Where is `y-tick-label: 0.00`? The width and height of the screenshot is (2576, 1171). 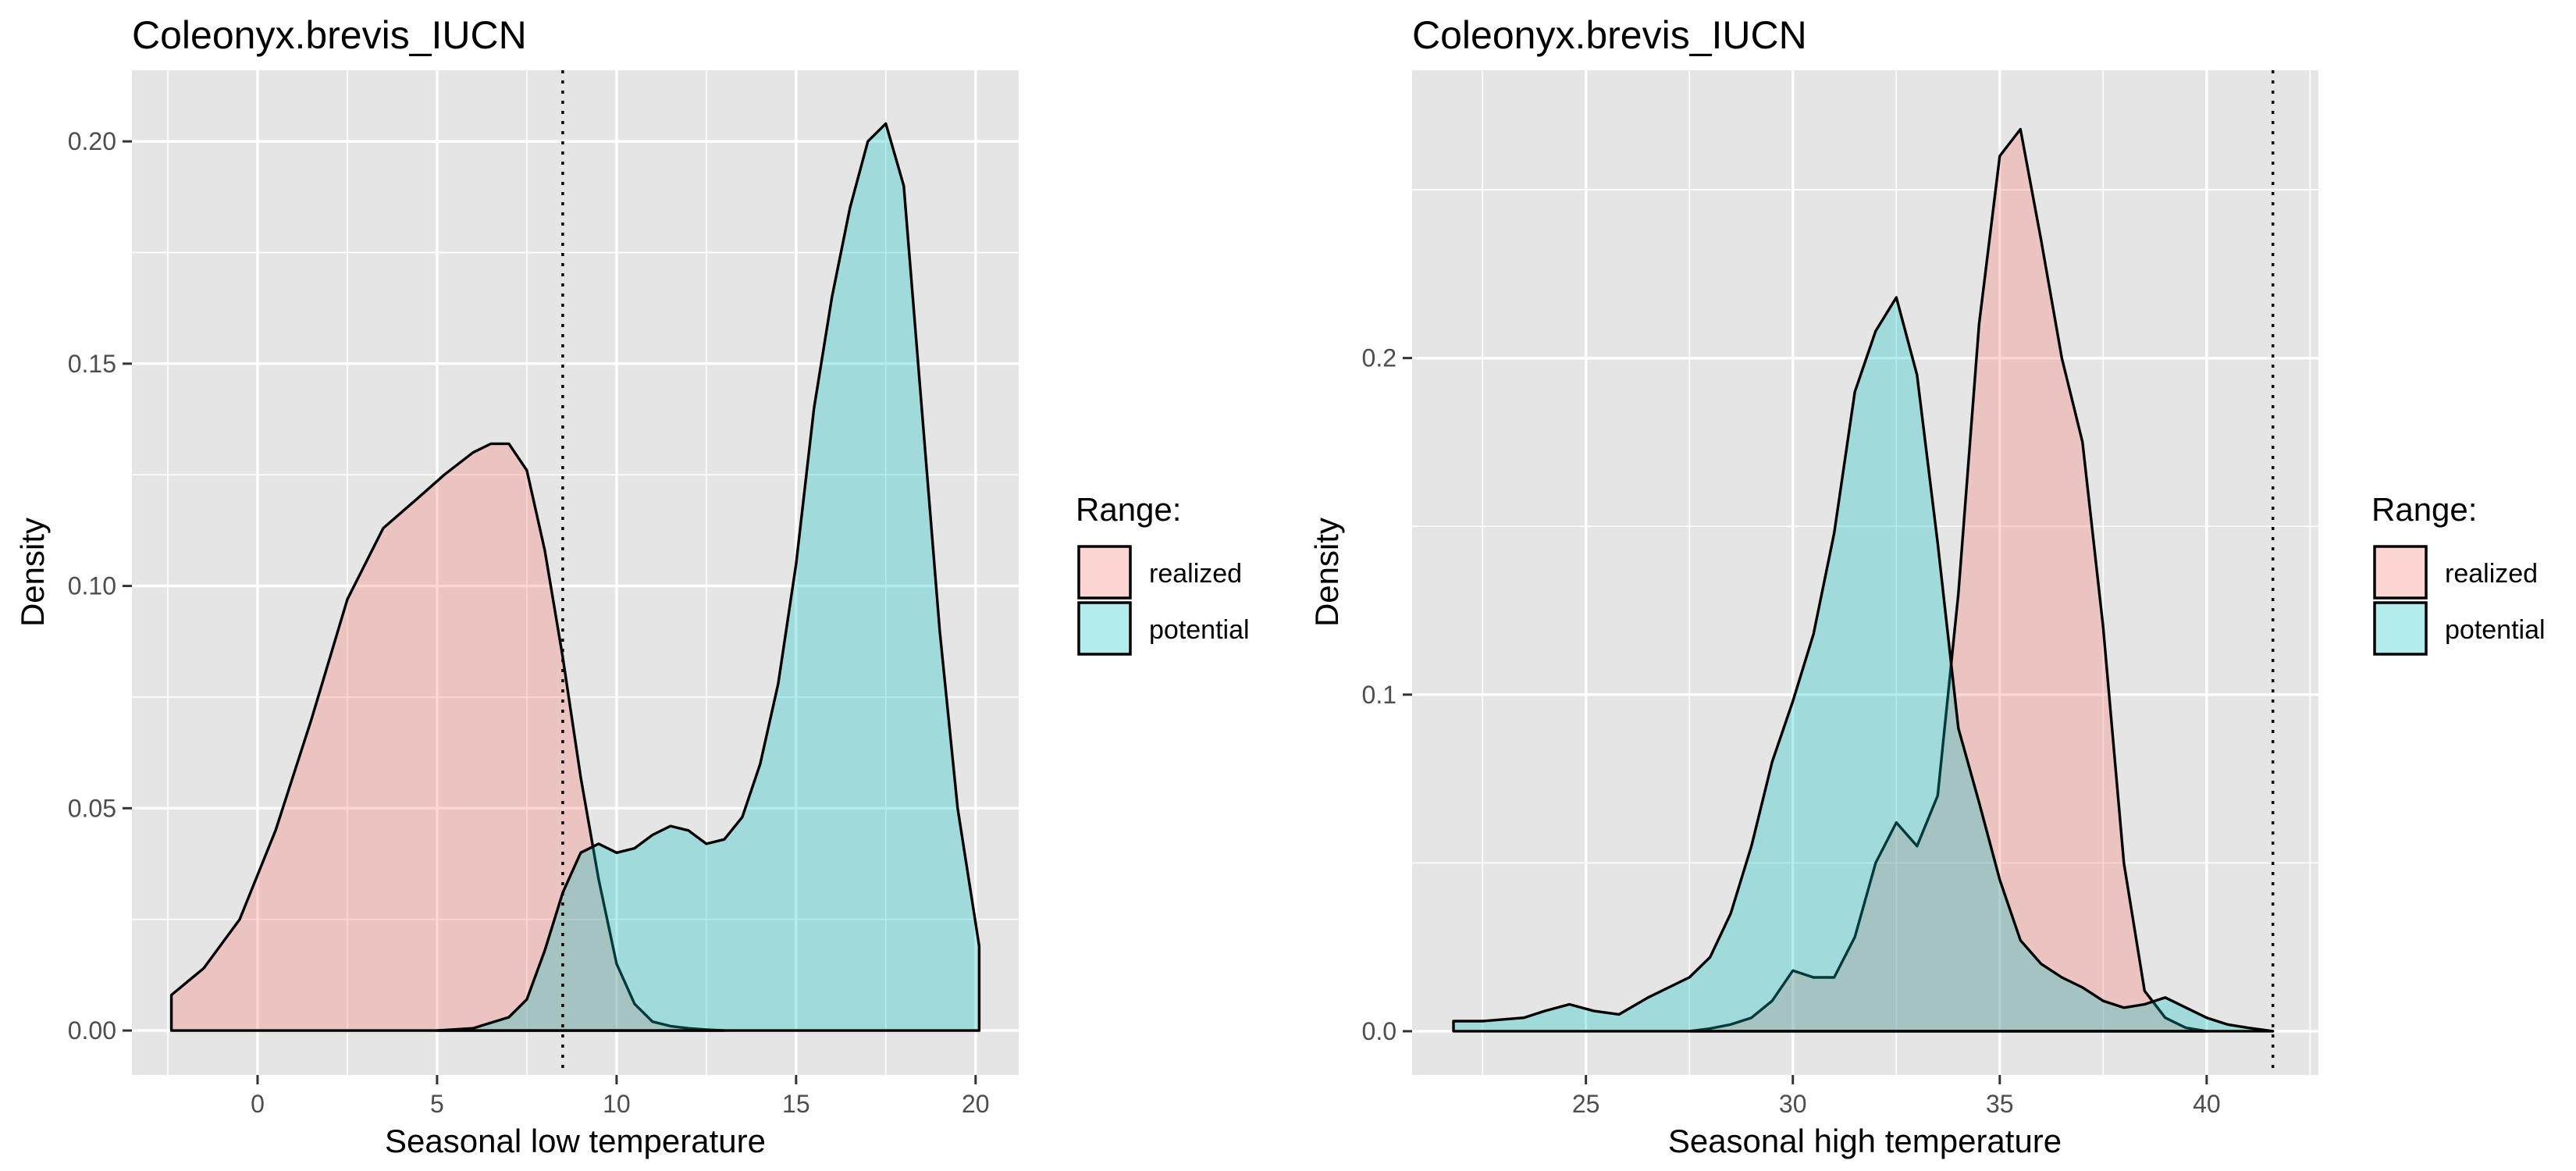 y-tick-label: 0.00 is located at coordinates (92, 1030).